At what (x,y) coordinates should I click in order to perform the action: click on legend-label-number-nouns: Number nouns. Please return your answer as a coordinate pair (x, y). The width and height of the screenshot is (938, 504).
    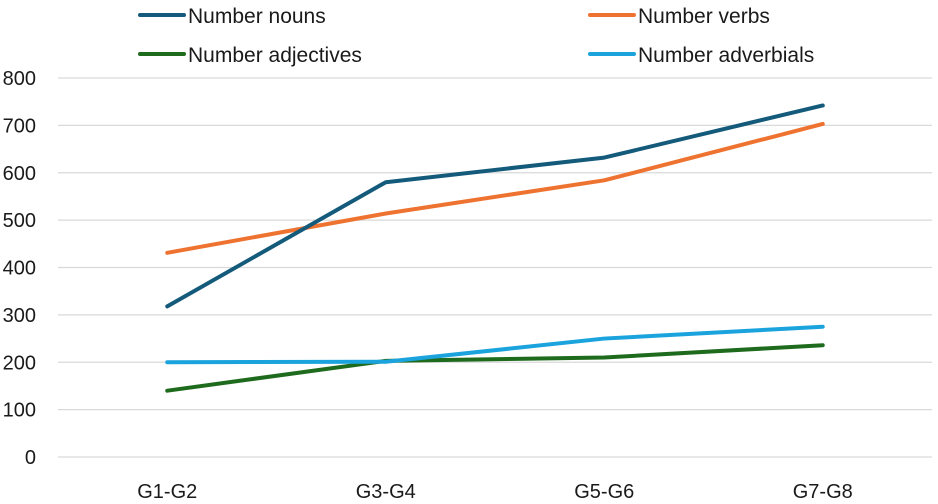
    Looking at the image, I should click on (257, 16).